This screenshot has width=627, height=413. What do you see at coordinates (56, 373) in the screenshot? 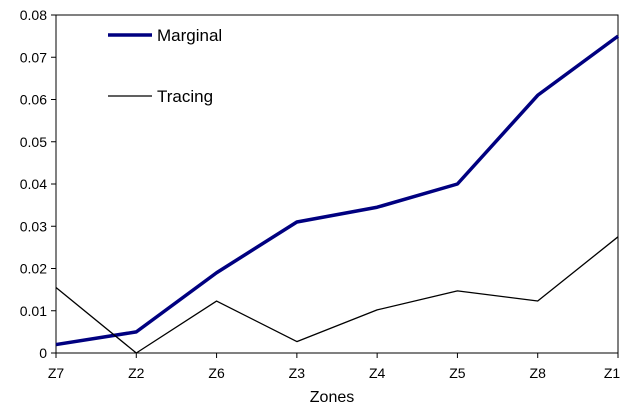
I see `x-tick-label: Z7` at bounding box center [56, 373].